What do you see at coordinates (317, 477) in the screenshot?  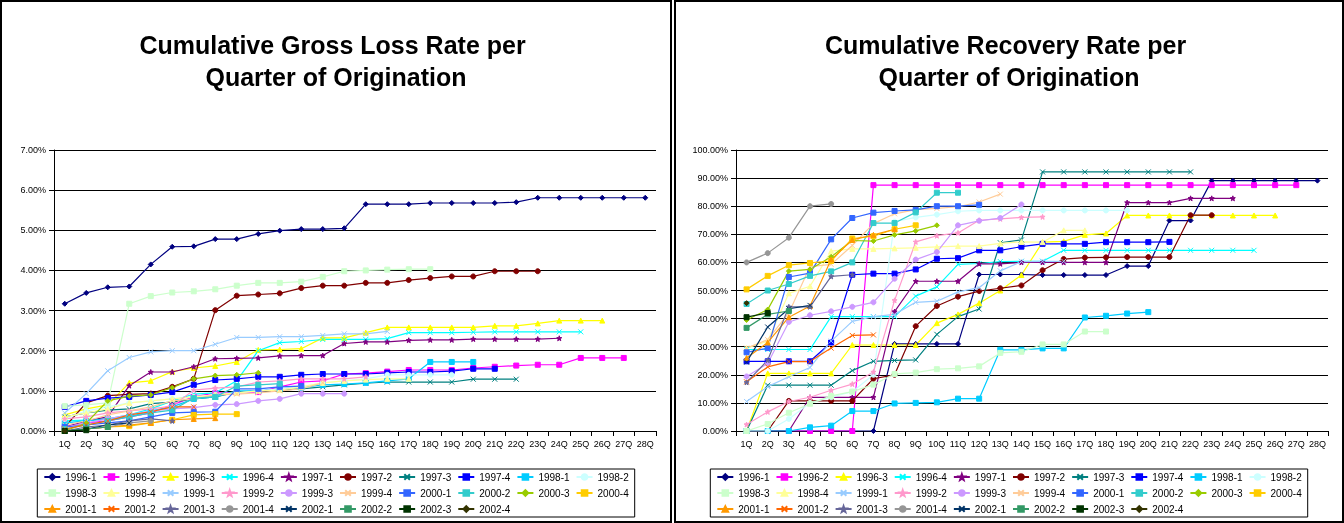 I see `legend-label: 1997-1` at bounding box center [317, 477].